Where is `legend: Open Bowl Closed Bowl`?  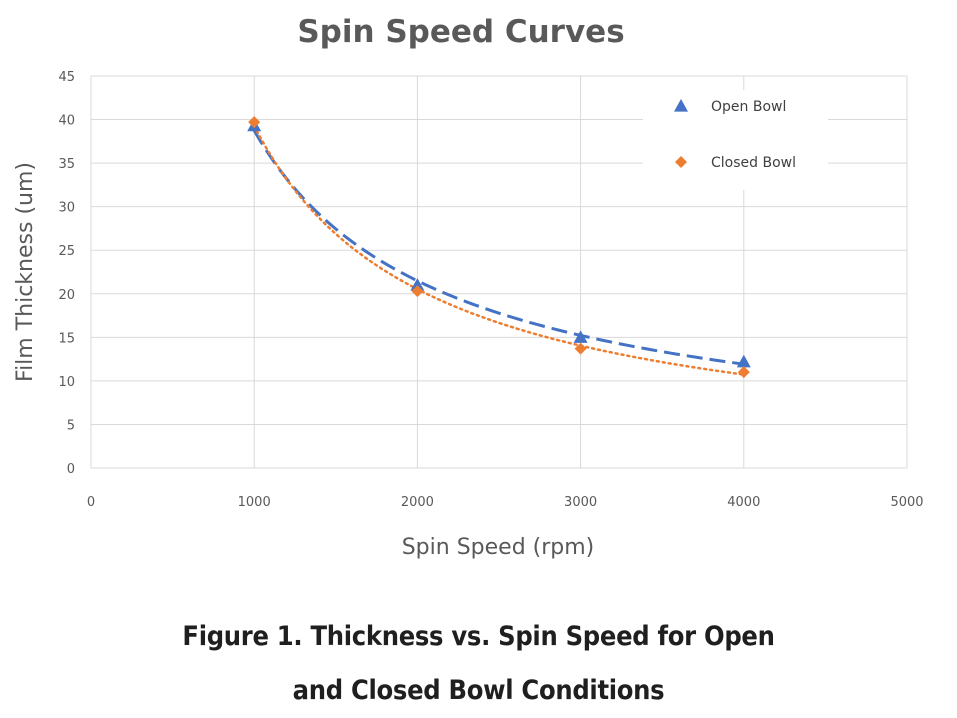
legend: Open Bowl Closed Bowl is located at coordinates (735, 140).